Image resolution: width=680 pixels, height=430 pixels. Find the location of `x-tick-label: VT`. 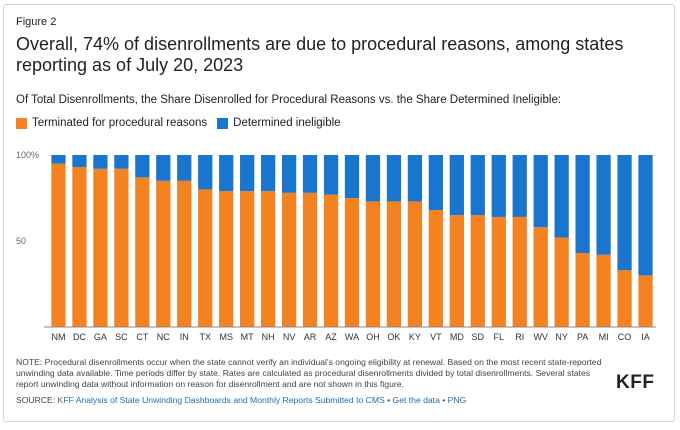

x-tick-label: VT is located at coordinates (436, 336).